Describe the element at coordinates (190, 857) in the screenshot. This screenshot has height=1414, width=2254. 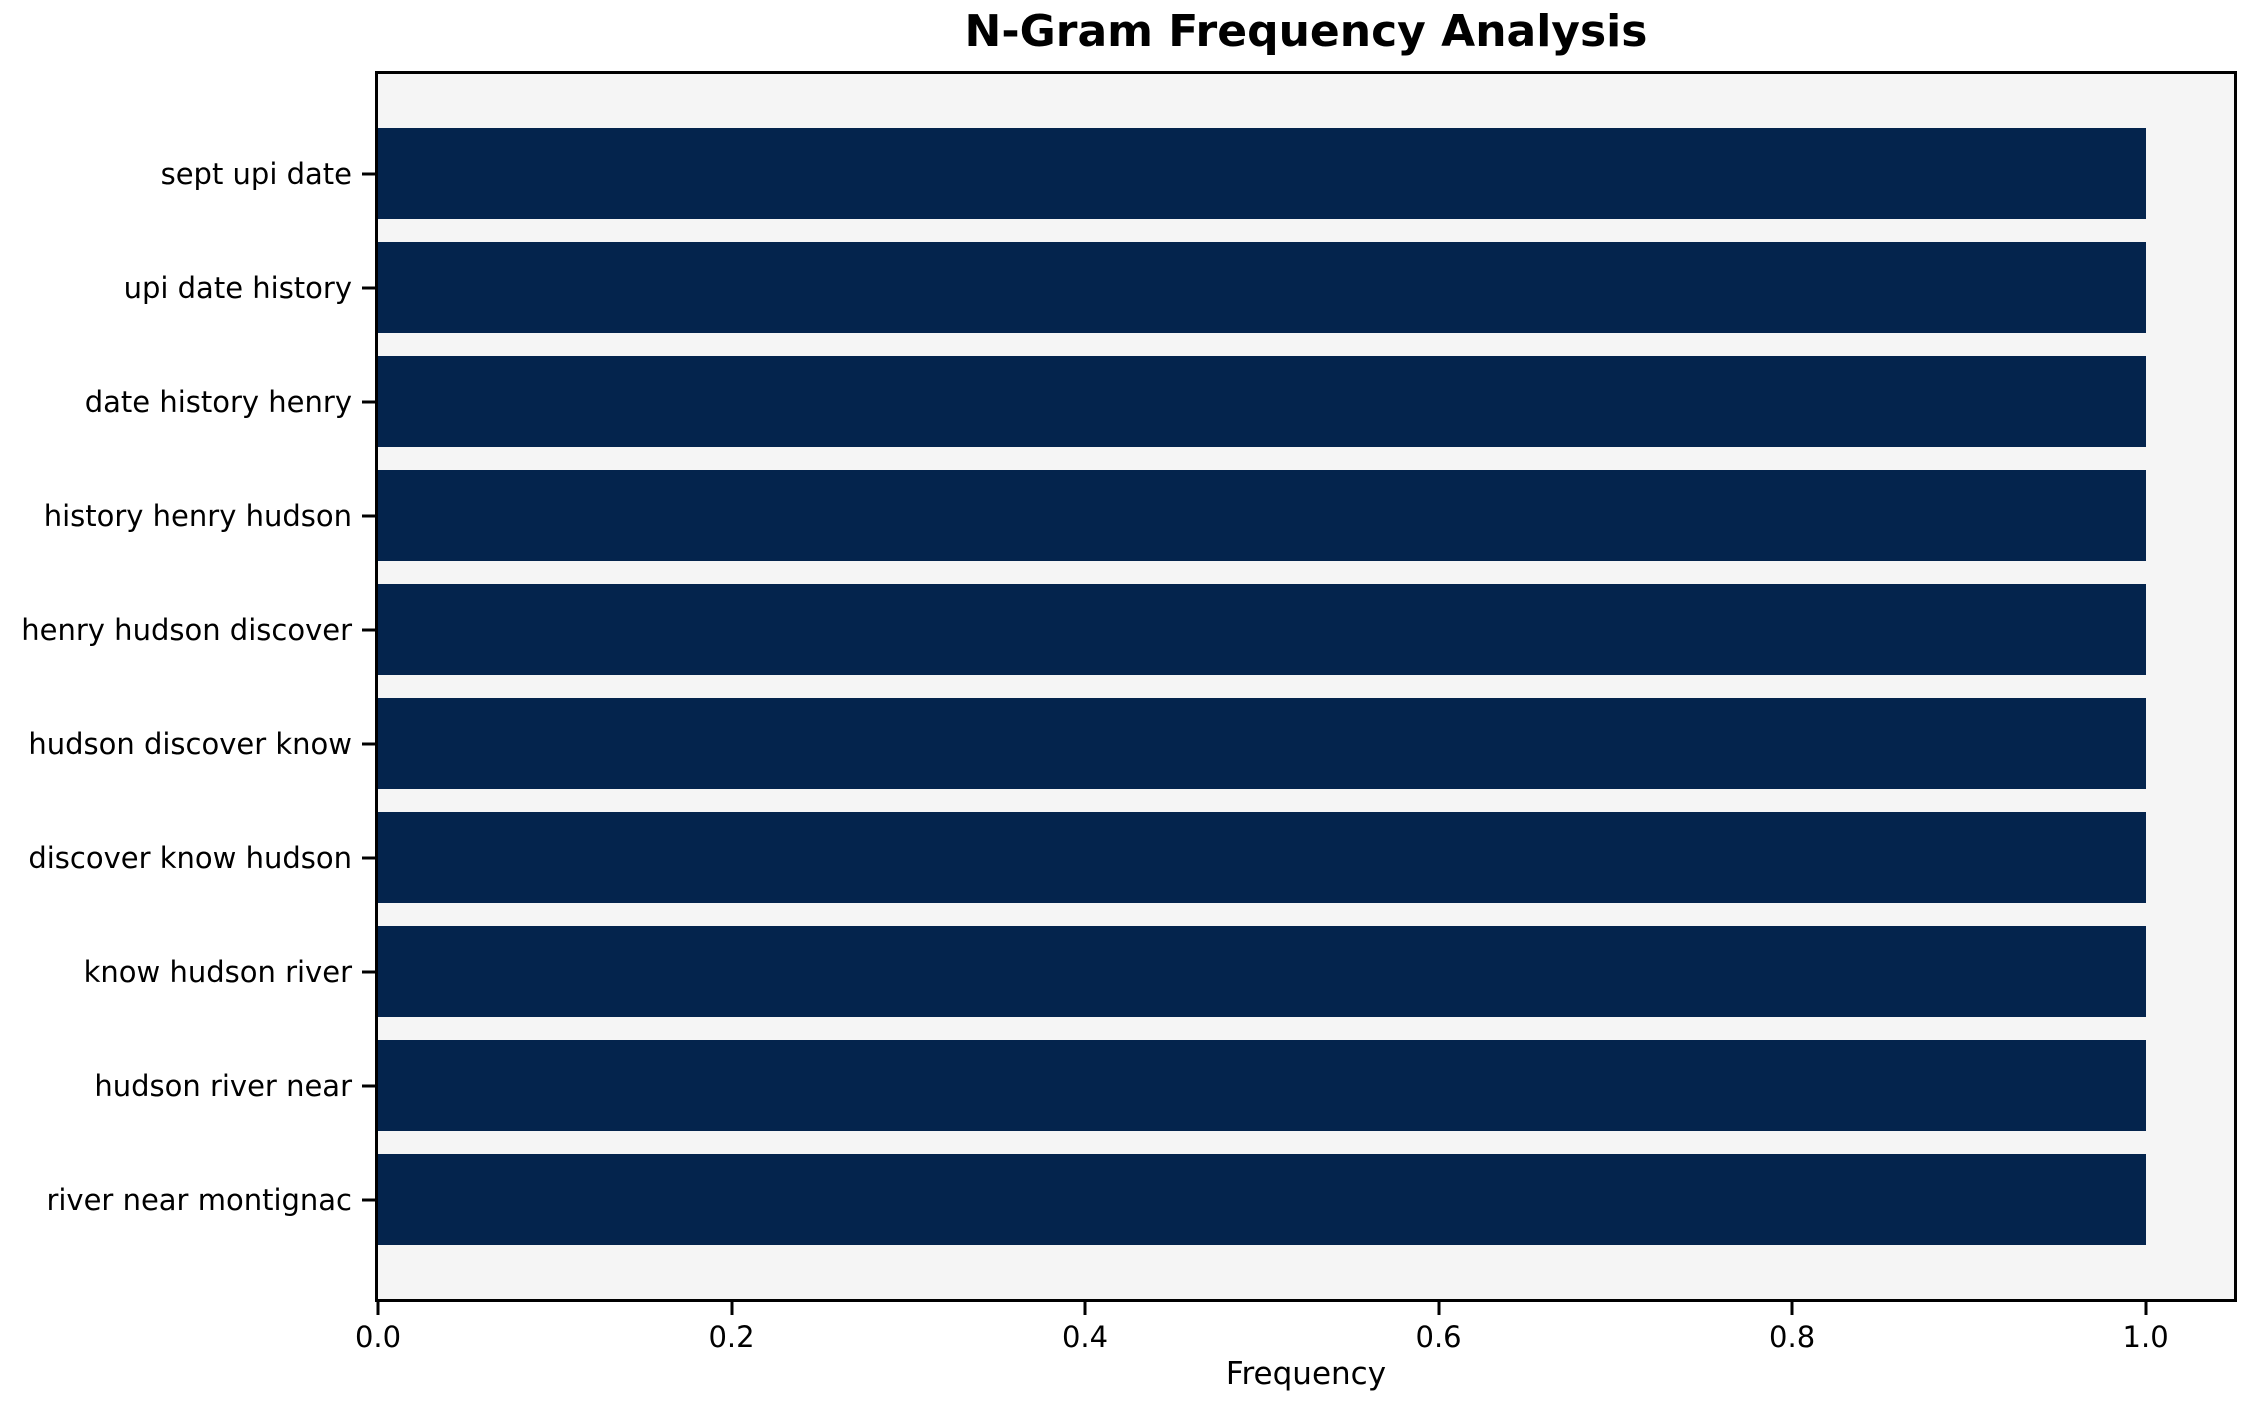
I see `y-tick-label: discover know hudson` at that location.